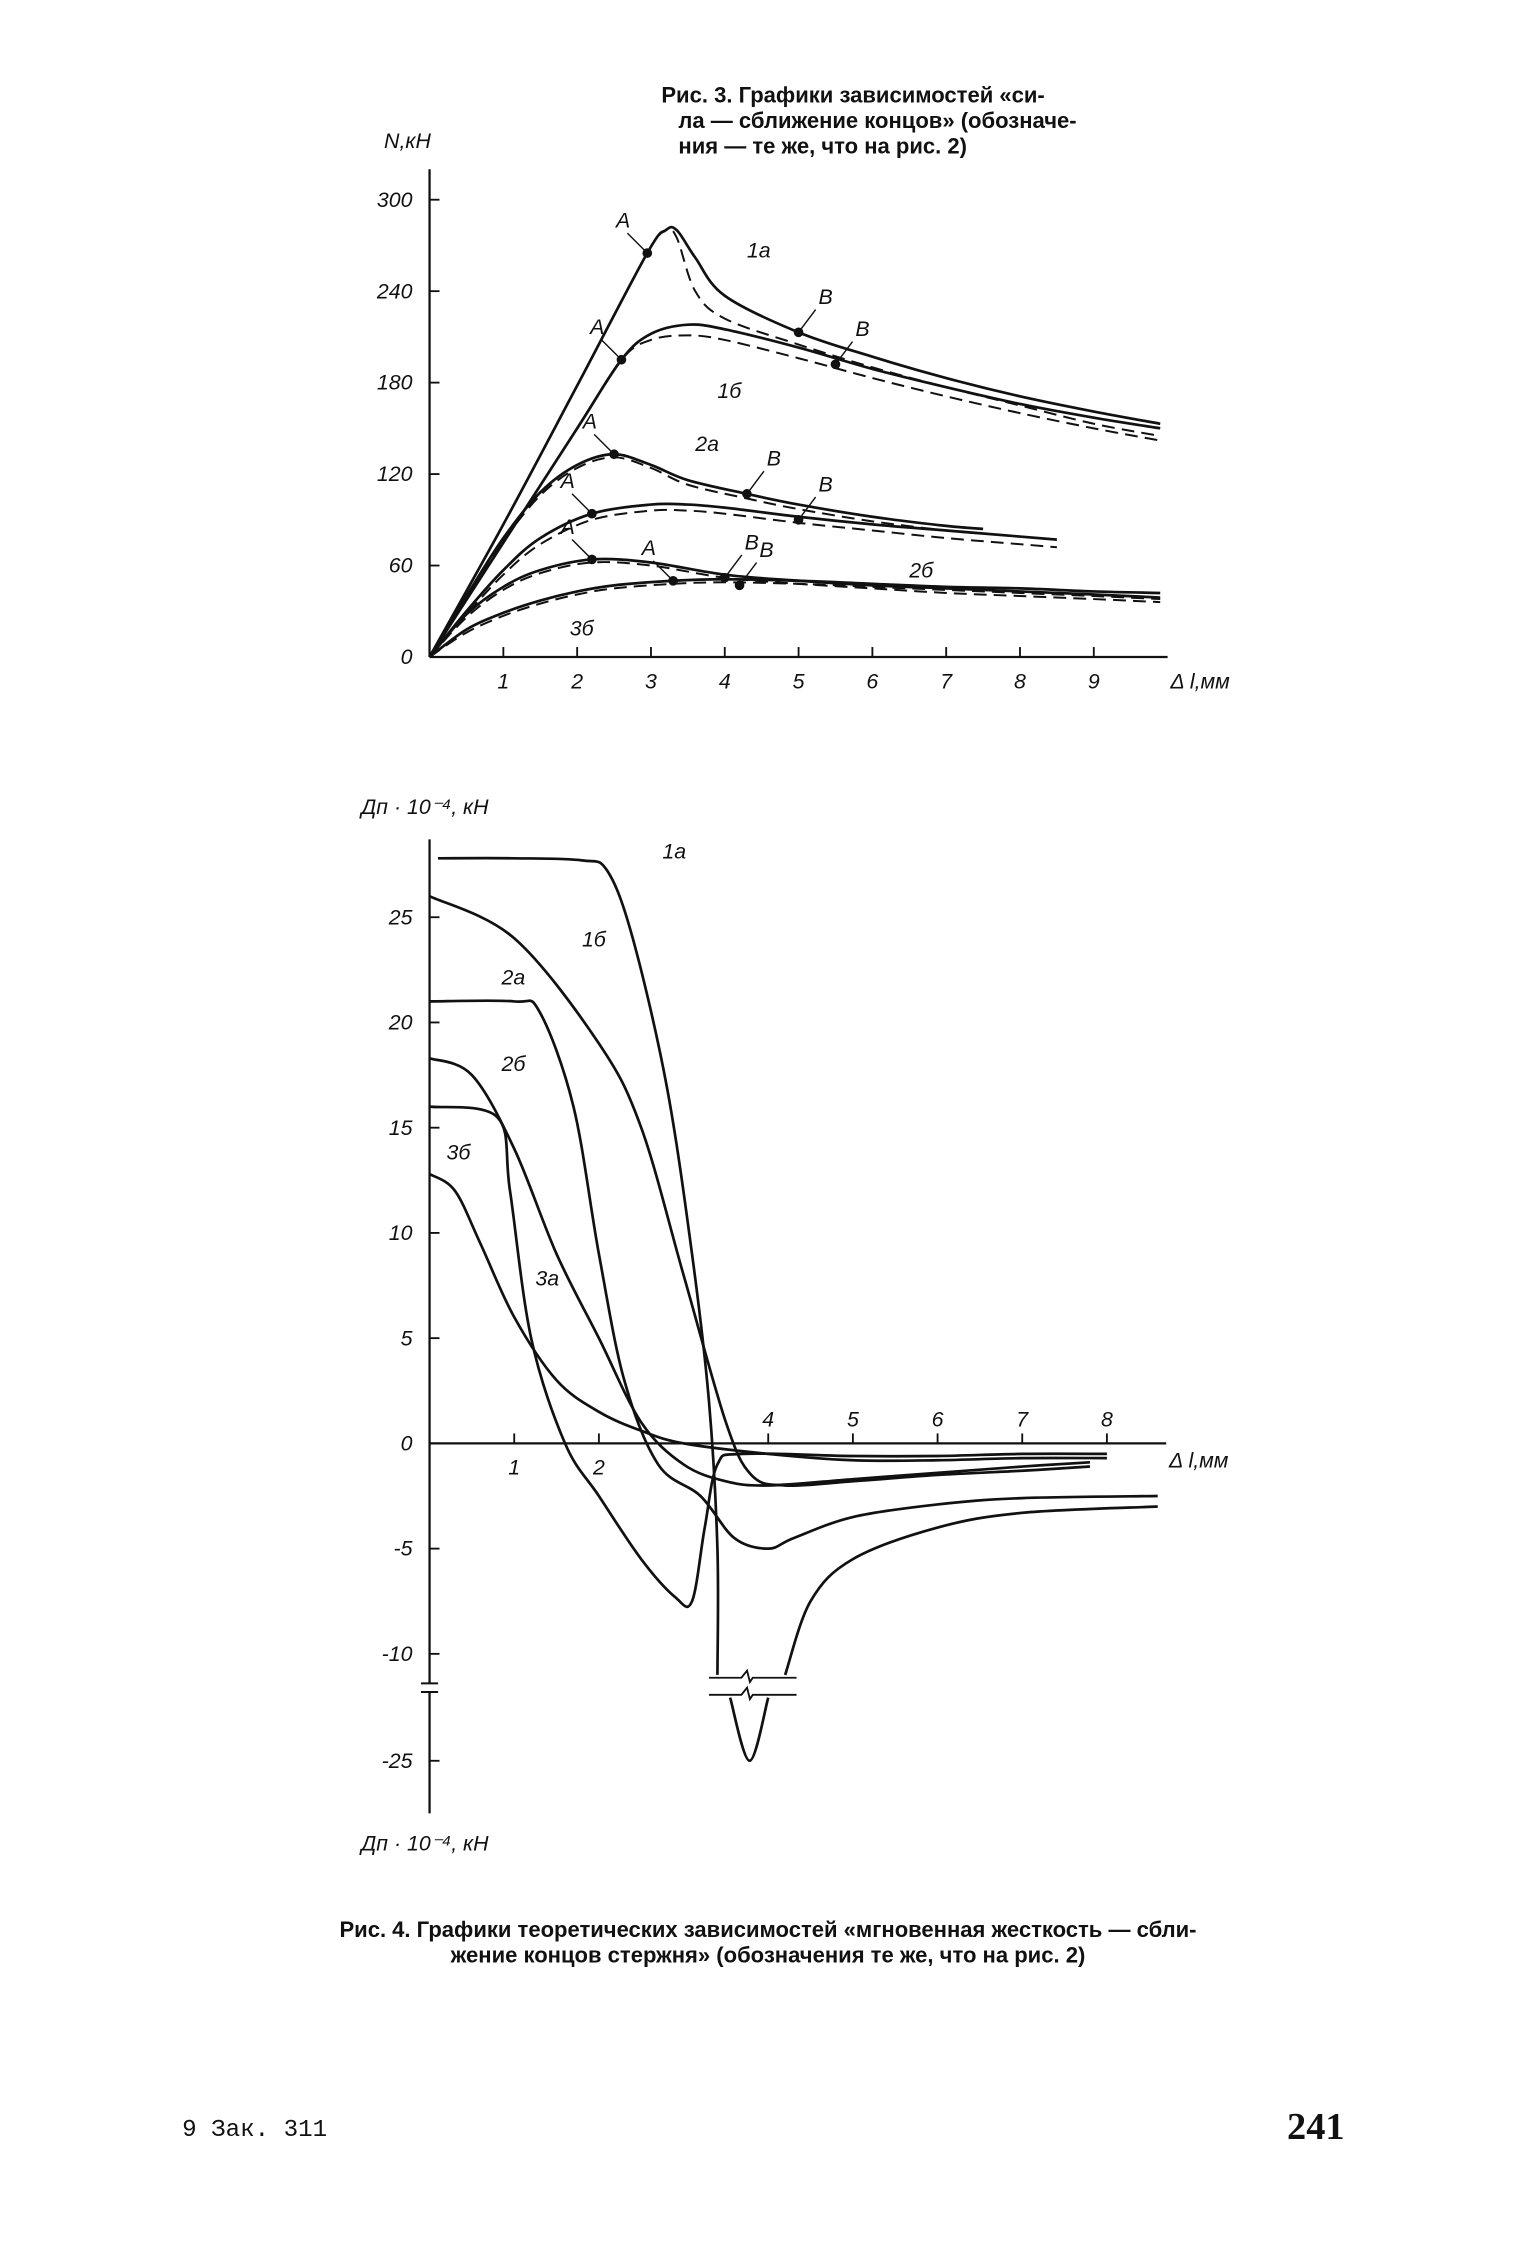  I want to click on y-axis-label: Дп · 10⁻⁴, кН, so click(424, 807).